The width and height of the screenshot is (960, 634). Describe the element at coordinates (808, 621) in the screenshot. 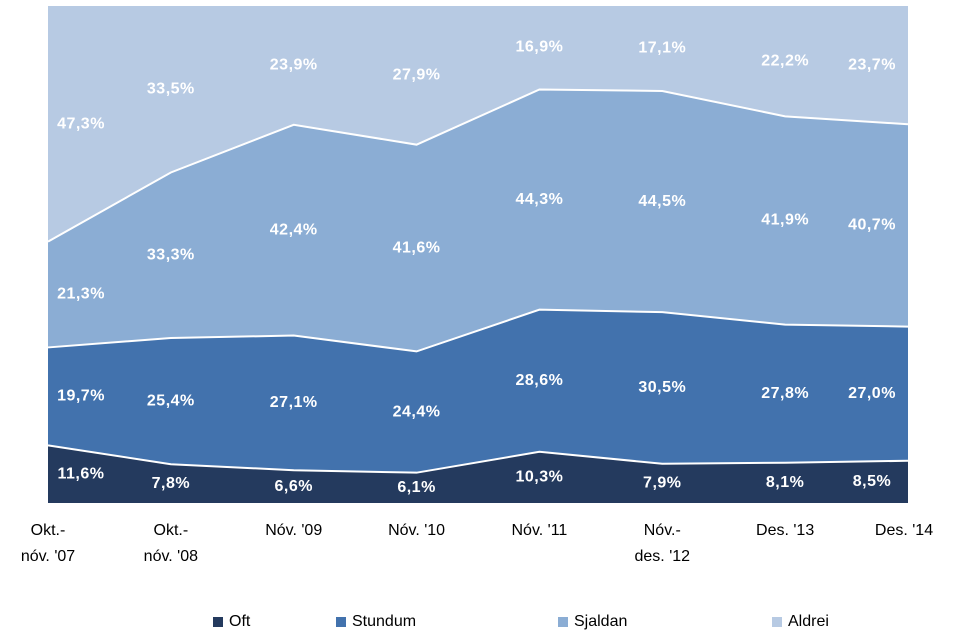

I see `legend-label: Aldrei` at that location.